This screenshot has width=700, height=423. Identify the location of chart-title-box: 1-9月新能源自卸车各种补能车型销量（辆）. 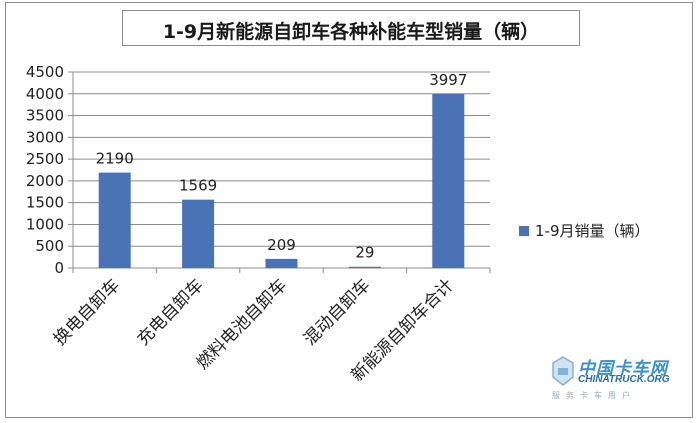
(351, 28).